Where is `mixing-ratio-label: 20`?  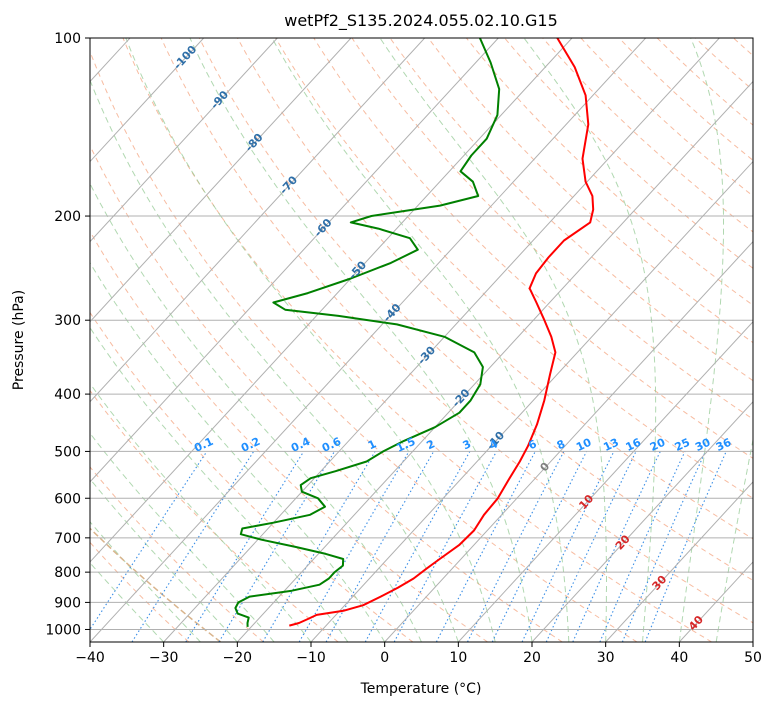
mixing-ratio-label: 20 is located at coordinates (658, 445).